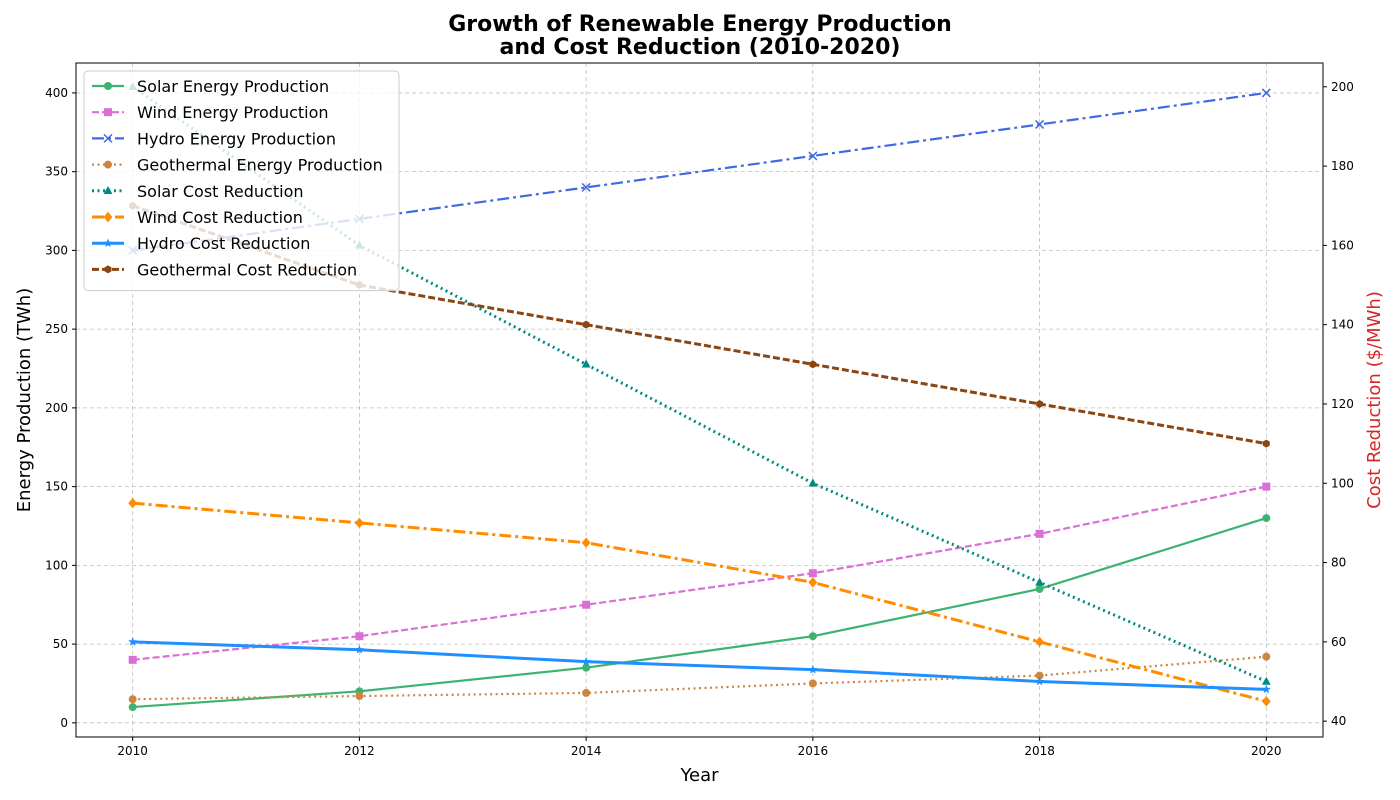 The image size is (1400, 800). I want to click on x-tick-label: 2016, so click(813, 751).